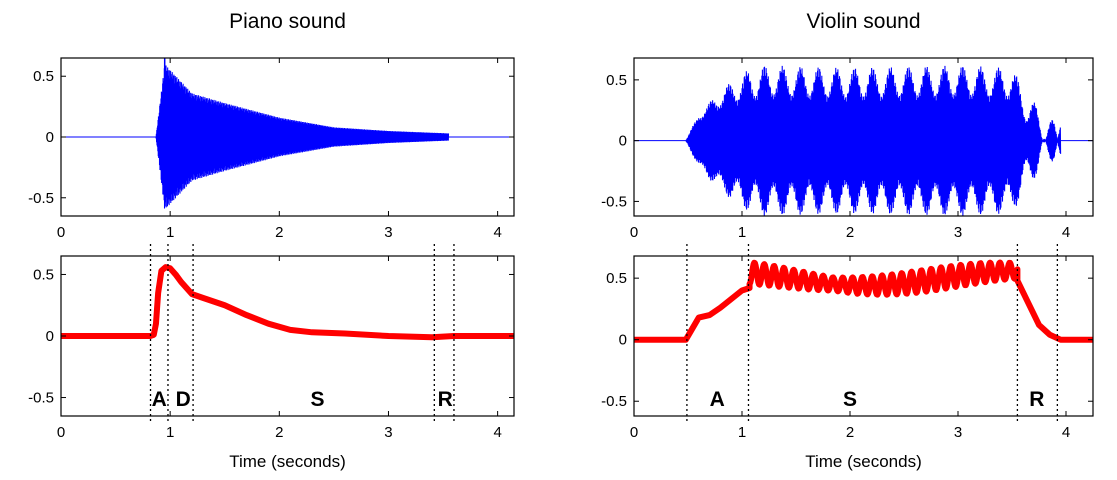 This screenshot has width=1117, height=480. What do you see at coordinates (287, 21) in the screenshot?
I see `chart-title: Piano sound` at bounding box center [287, 21].